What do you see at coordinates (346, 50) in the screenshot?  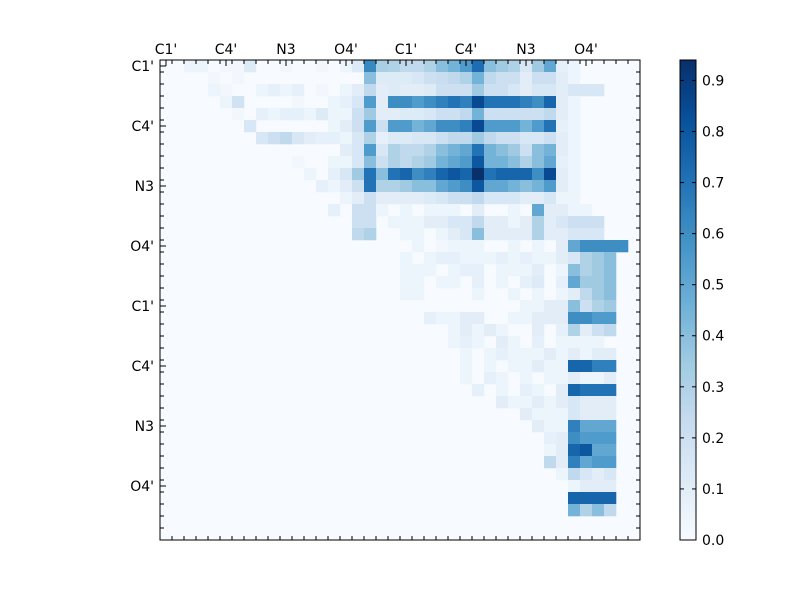 I see `x-tick-label: O4'` at bounding box center [346, 50].